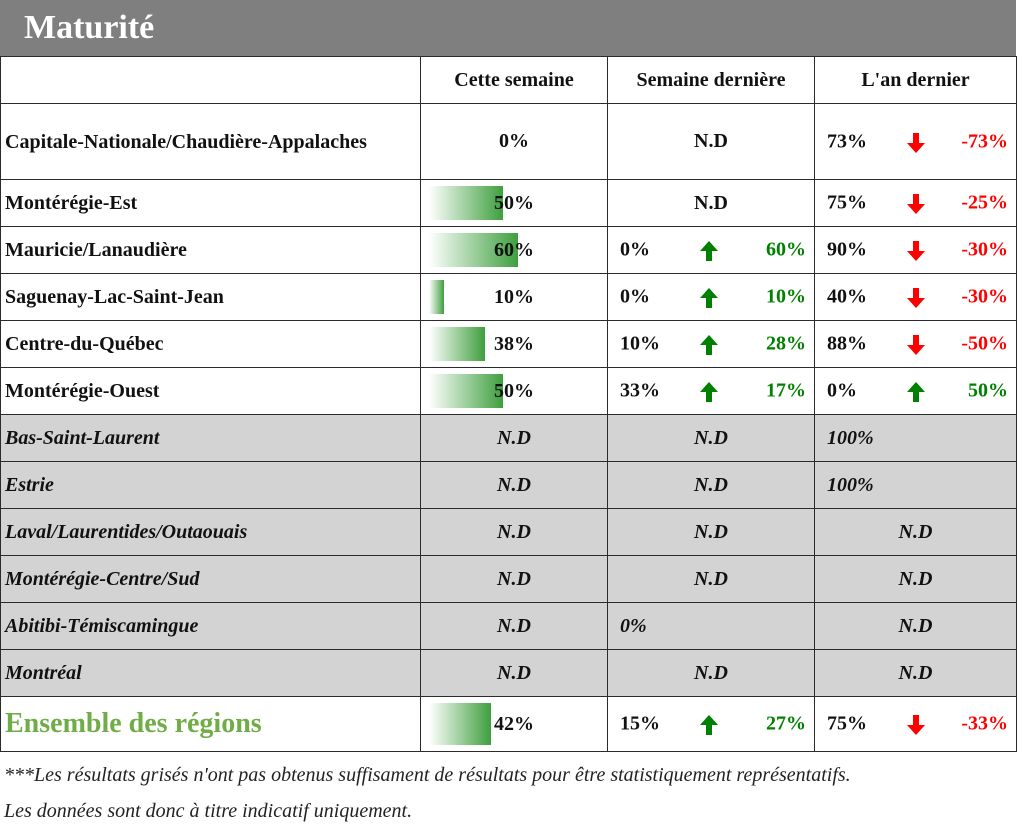 The width and height of the screenshot is (1024, 831). I want to click on region-name: Estrie, so click(210, 485).